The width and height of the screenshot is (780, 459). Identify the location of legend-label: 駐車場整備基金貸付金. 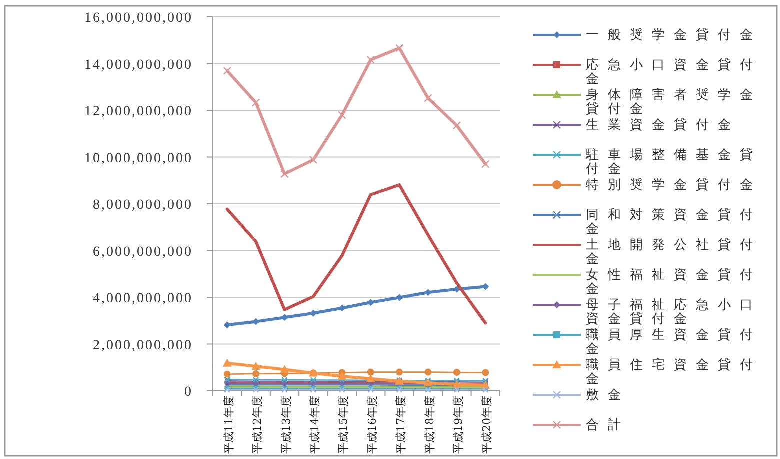
(673, 162).